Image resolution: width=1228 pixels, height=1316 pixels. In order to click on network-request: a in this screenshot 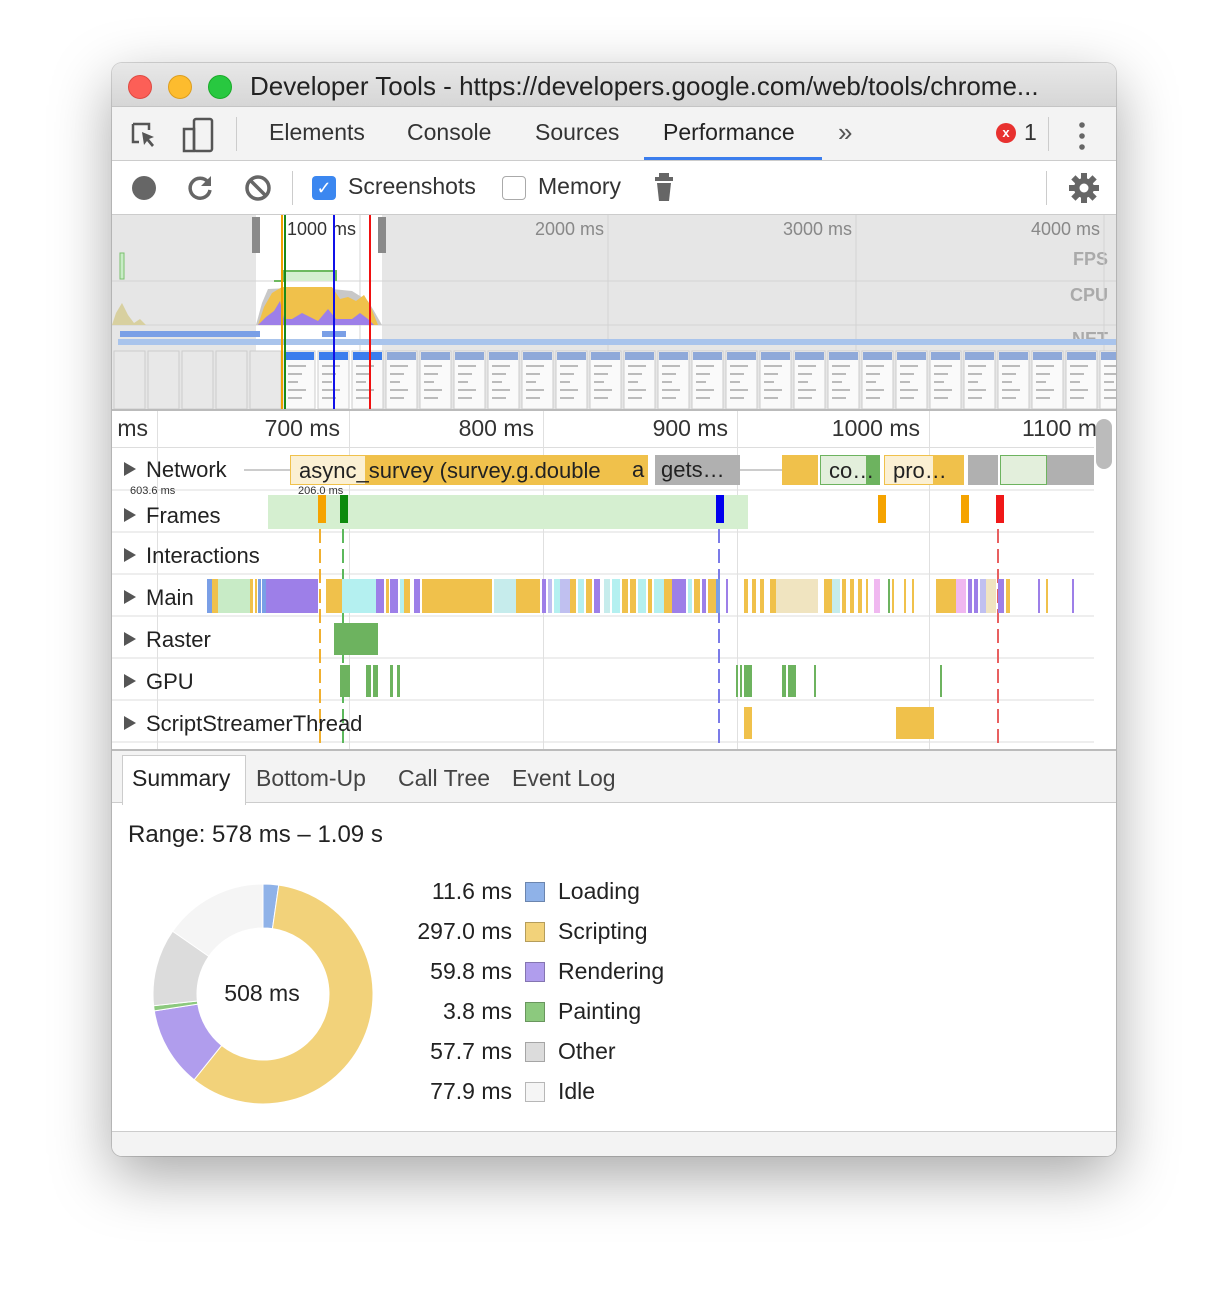, I will do `click(639, 470)`.